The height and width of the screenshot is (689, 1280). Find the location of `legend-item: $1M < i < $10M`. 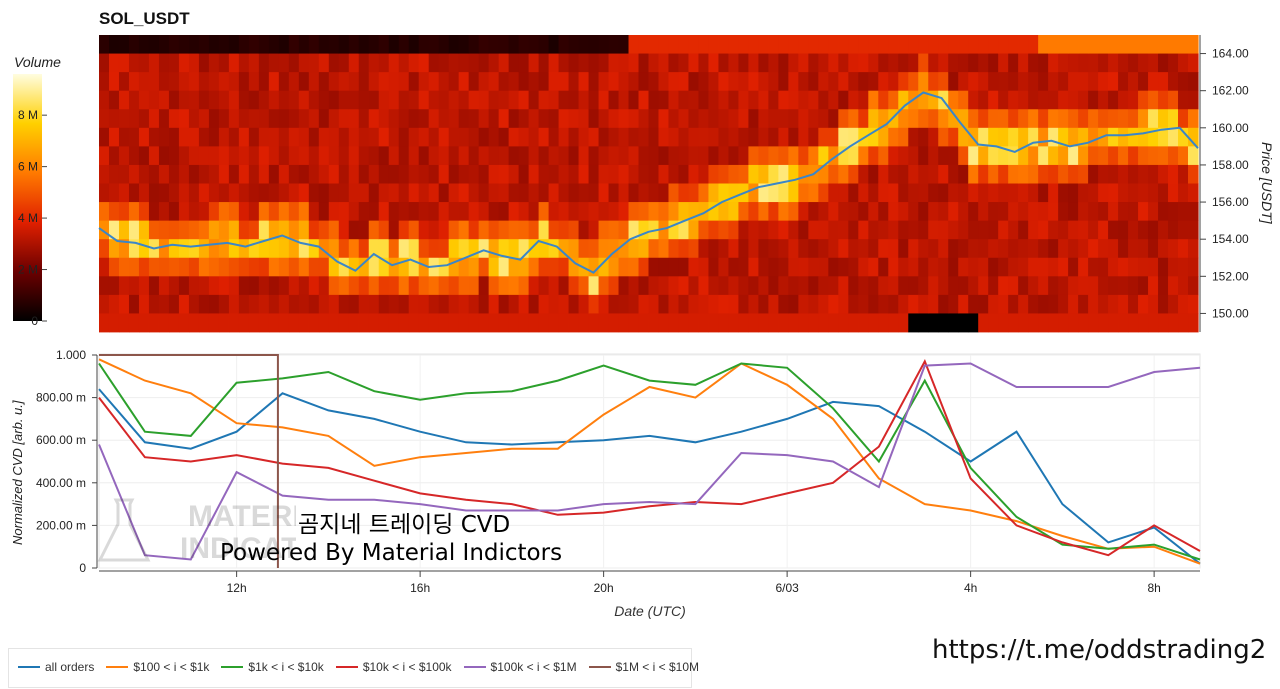

legend-item: $1M < i < $10M is located at coordinates (643, 667).